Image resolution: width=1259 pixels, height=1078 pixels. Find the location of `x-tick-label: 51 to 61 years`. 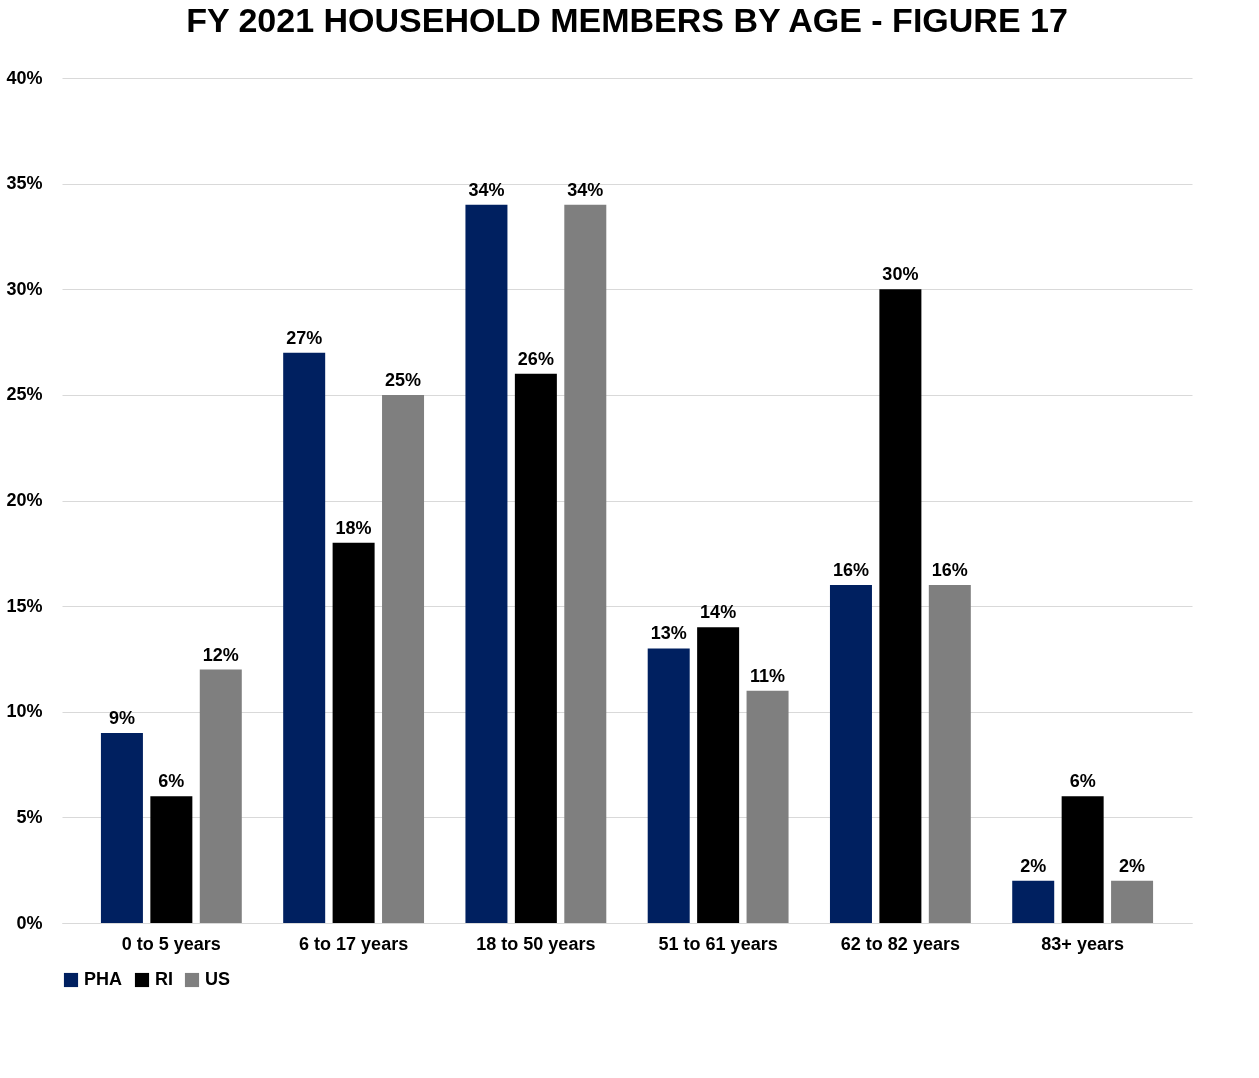

x-tick-label: 51 to 61 years is located at coordinates (718, 943).